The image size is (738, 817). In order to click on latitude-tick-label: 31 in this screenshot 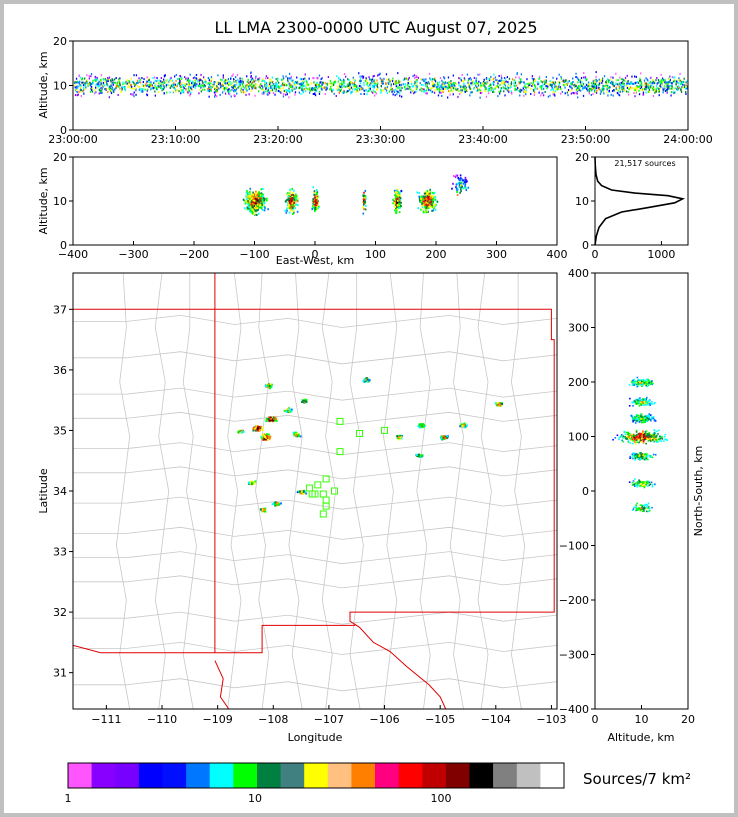, I will do `click(60, 673)`.